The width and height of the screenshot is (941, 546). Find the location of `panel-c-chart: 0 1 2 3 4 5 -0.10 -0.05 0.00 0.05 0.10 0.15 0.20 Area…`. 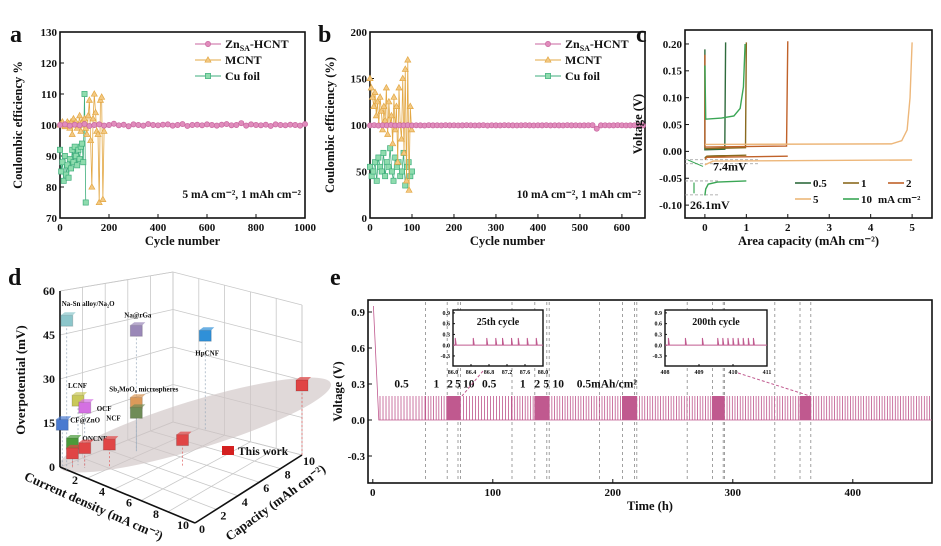

panel-c-chart: 0 1 2 3 4 5 -0.10 -0.05 0.00 0.05 0.10 0.15 0.20 Area… is located at coordinates (782, 138).